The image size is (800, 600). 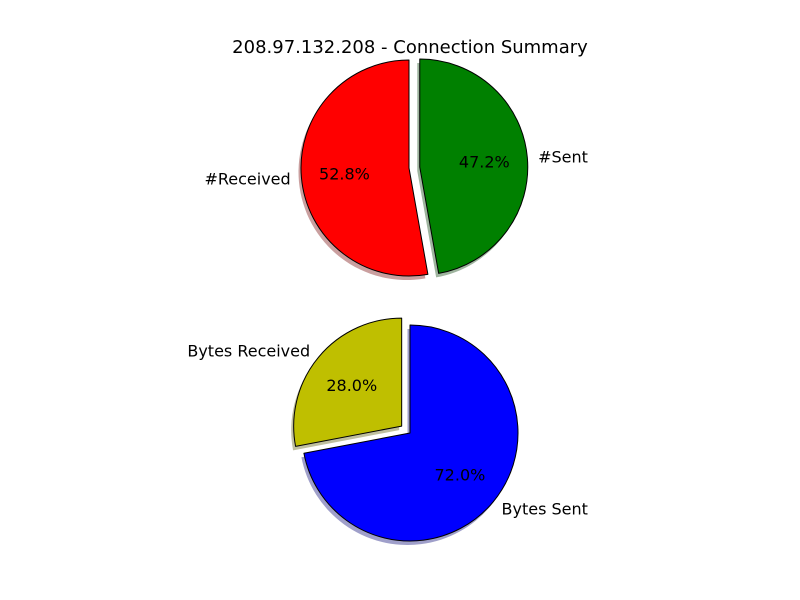 What do you see at coordinates (344, 174) in the screenshot?
I see `pie-percent-label: 52.8%` at bounding box center [344, 174].